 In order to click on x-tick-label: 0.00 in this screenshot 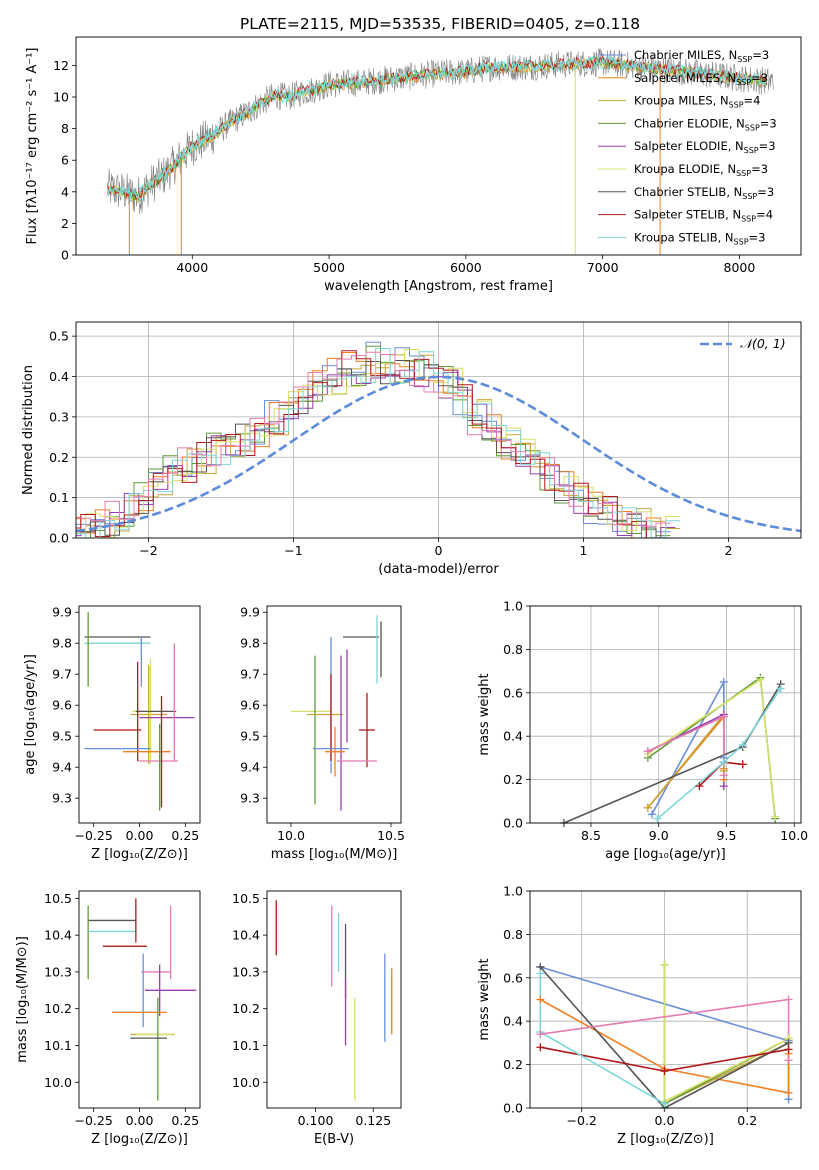, I will do `click(140, 835)`.